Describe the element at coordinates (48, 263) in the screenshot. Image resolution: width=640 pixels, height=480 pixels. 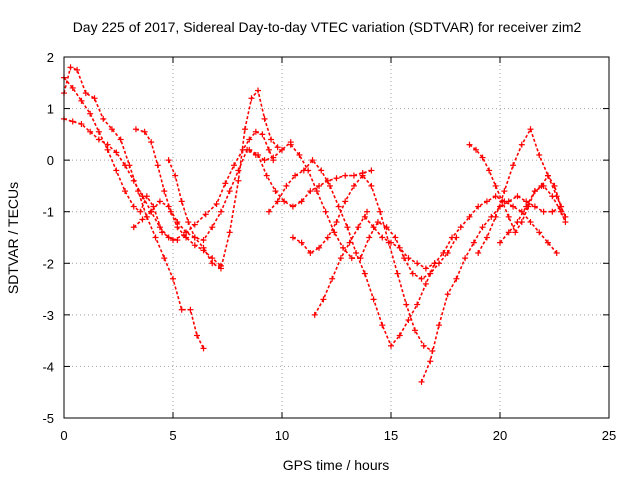
I see `y-tick-label: -2` at that location.